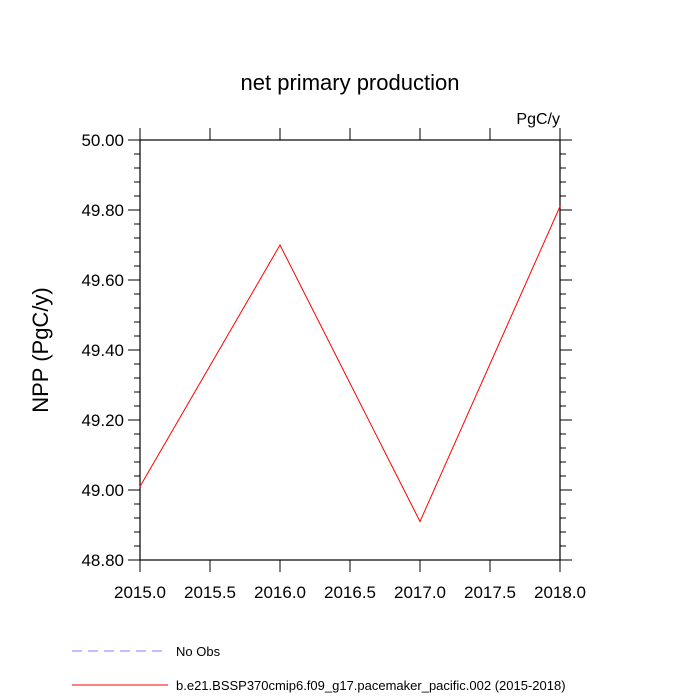  What do you see at coordinates (40, 350) in the screenshot?
I see `y-axis-label: NPP (PgC/y)` at bounding box center [40, 350].